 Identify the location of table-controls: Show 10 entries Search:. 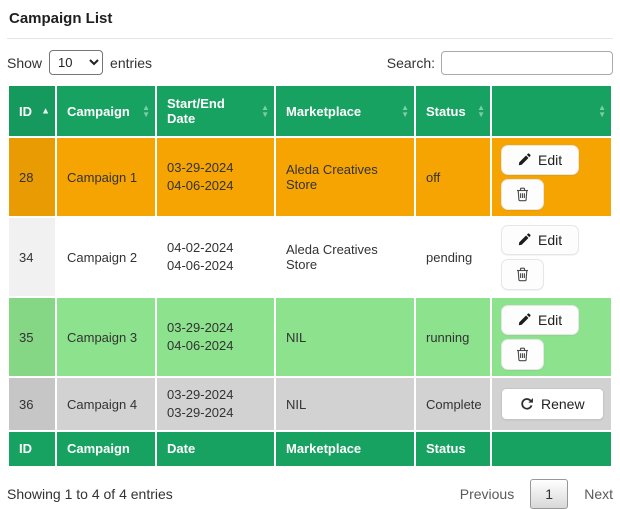
(310, 62).